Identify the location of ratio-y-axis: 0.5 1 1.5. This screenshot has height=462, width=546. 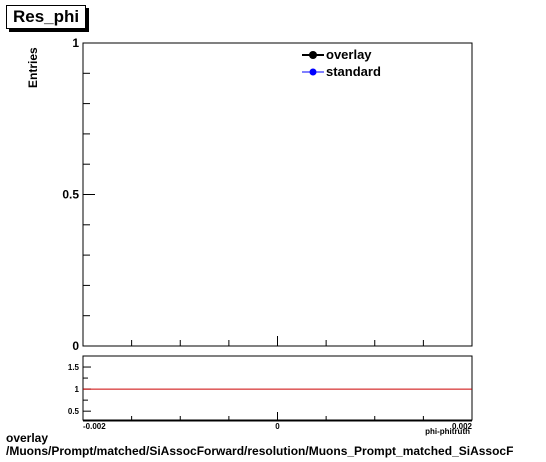
(79, 389).